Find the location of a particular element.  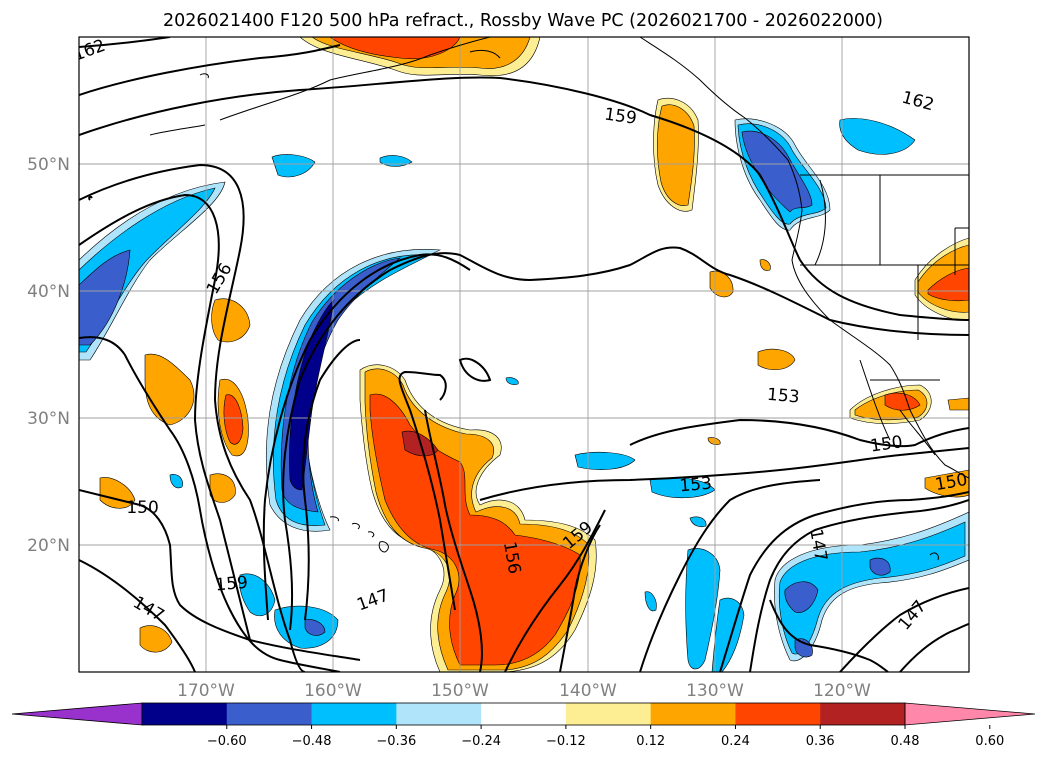

lon-label: 170°W is located at coordinates (206, 691).